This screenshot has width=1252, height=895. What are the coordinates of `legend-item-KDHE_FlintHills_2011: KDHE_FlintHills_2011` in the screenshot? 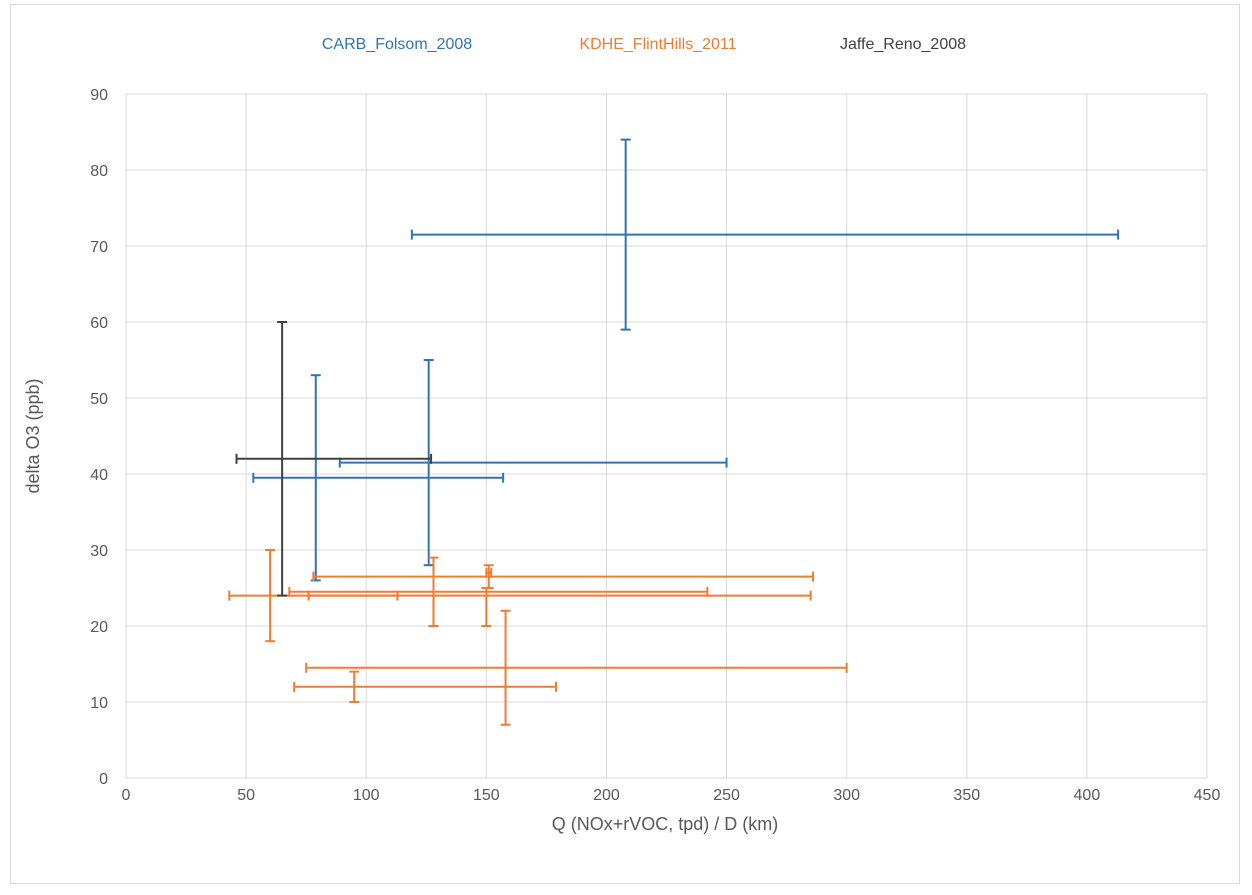 It's located at (657, 44).